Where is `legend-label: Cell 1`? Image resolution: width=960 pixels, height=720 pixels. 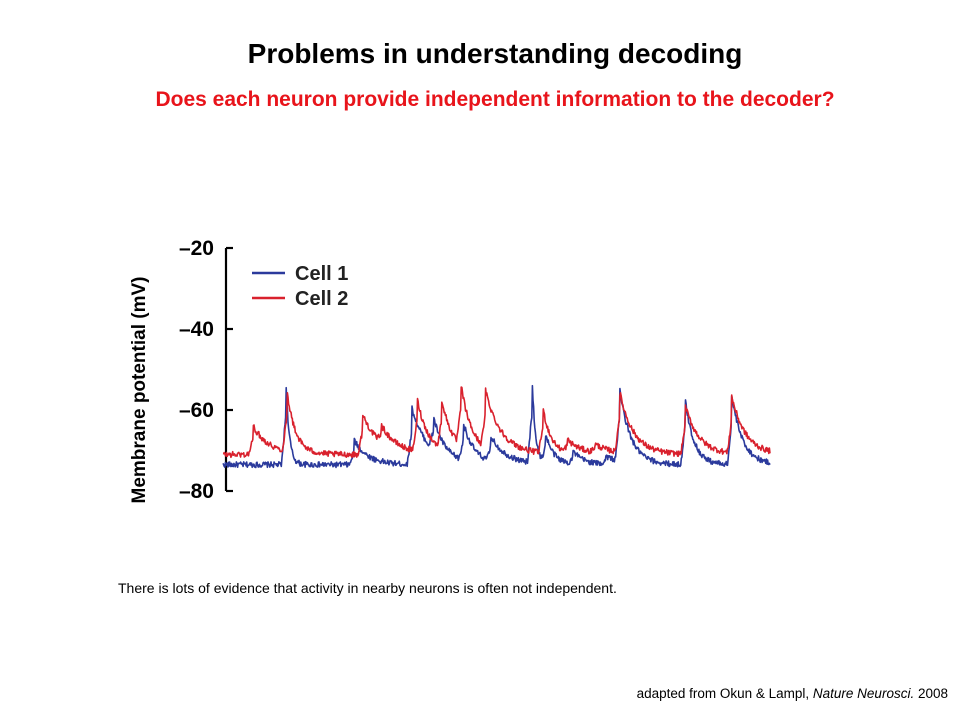 legend-label: Cell 1 is located at coordinates (321, 274).